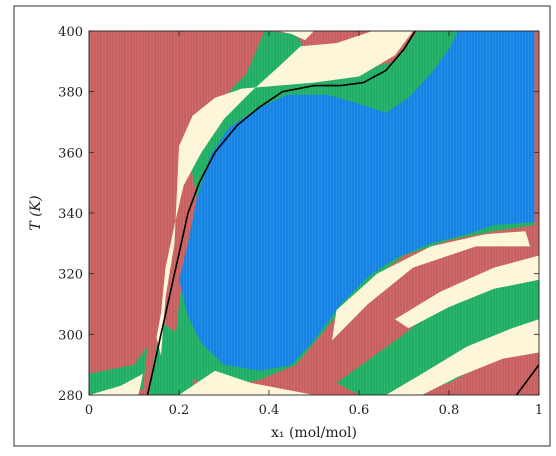  Describe the element at coordinates (539, 410) in the screenshot. I see `x-tick-label: 1` at that location.